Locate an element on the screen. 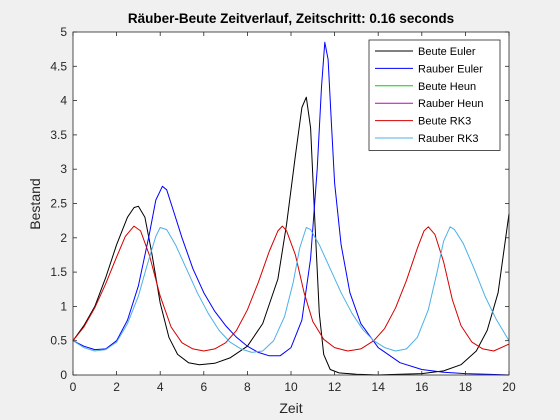 The height and width of the screenshot is (420, 560). legend-label-beute-euler: Beute Euler is located at coordinates (447, 52).